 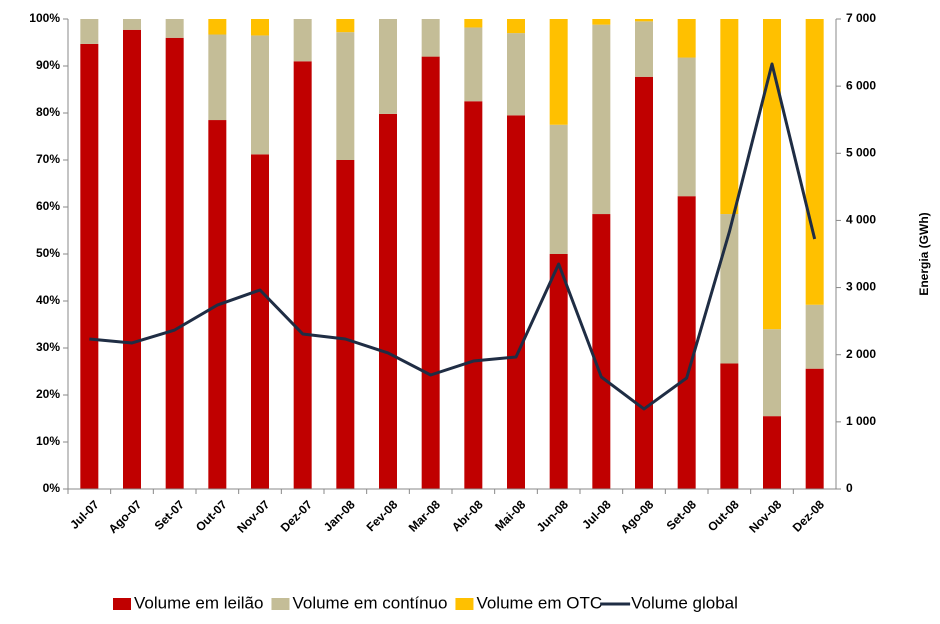 What do you see at coordinates (682, 515) in the screenshot?
I see `x-tick-label: Set-08` at bounding box center [682, 515].